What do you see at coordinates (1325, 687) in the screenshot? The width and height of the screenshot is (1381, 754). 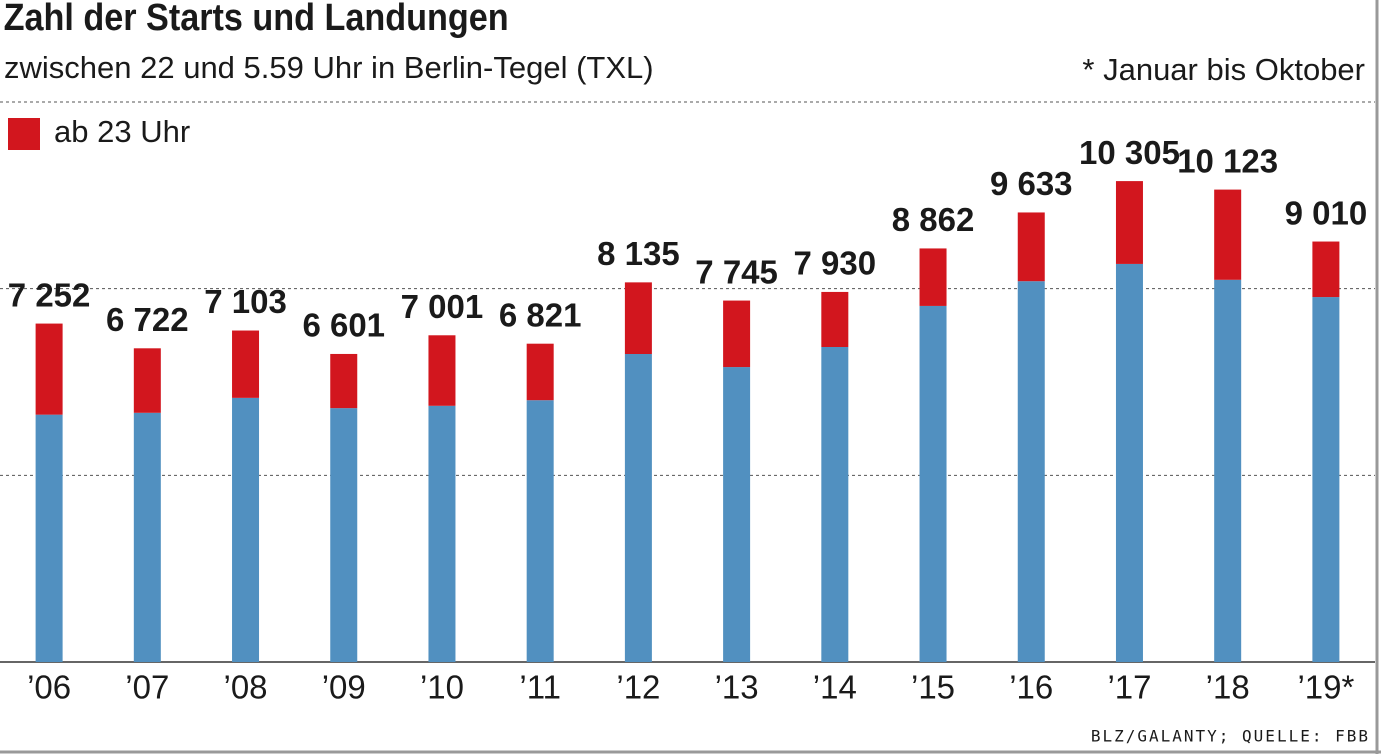 I see `x-tick-label: ’19*` at bounding box center [1325, 687].